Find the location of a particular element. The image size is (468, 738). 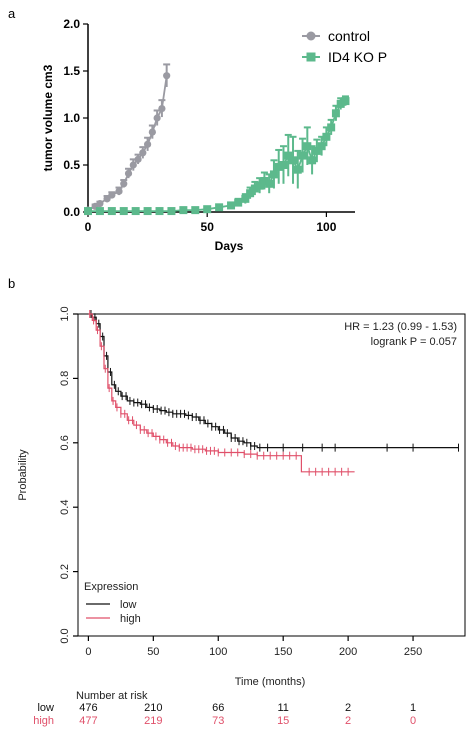

y-tick-label-a: 1.5 is located at coordinates (71, 71).